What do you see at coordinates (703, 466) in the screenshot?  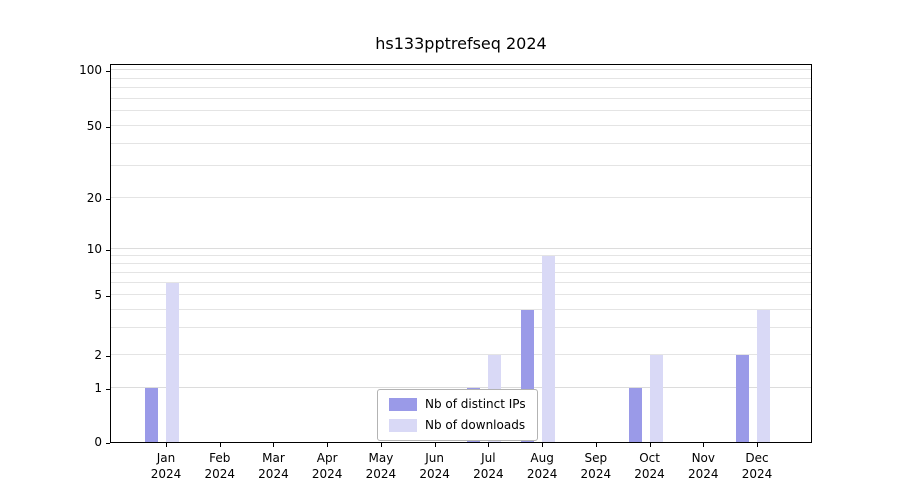 I see `x-tick-label-nov: Nov 2024` at bounding box center [703, 466].